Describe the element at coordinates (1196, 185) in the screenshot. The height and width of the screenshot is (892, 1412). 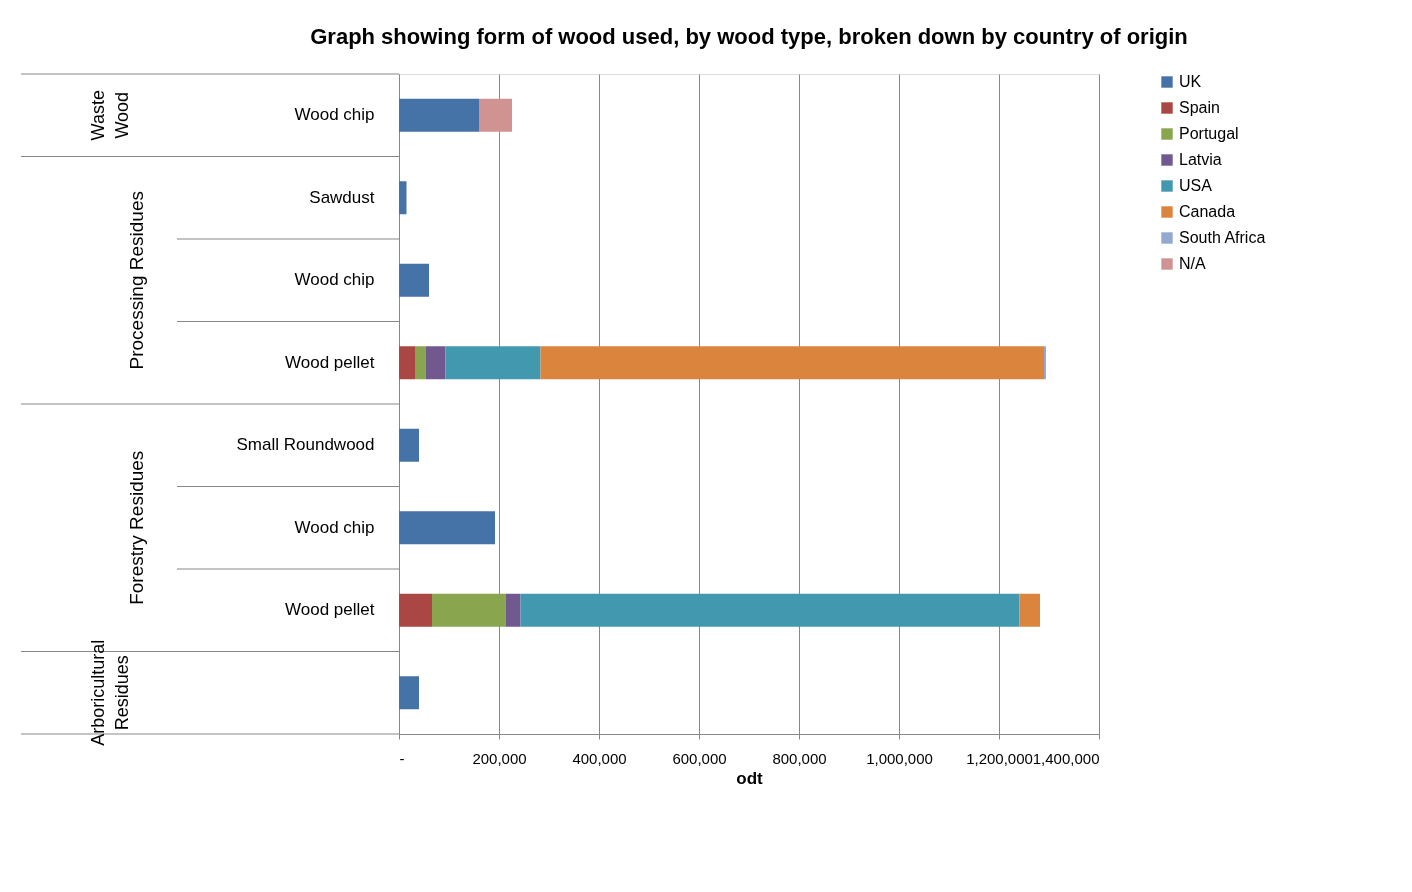
I see `legend-label: USA` at that location.